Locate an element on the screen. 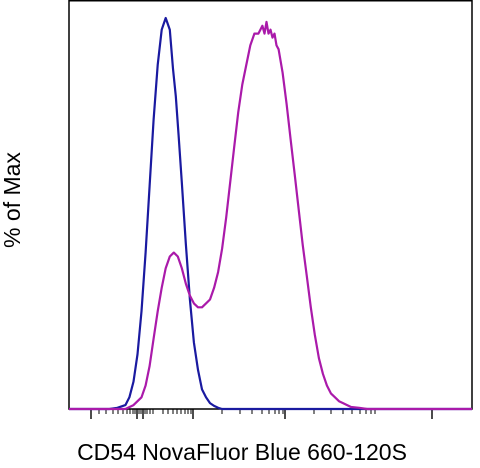 Image resolution: width=480 pixels, height=468 pixels. x-axis-label: CD54 NovaFluor Blue 660-120S is located at coordinates (242, 452).